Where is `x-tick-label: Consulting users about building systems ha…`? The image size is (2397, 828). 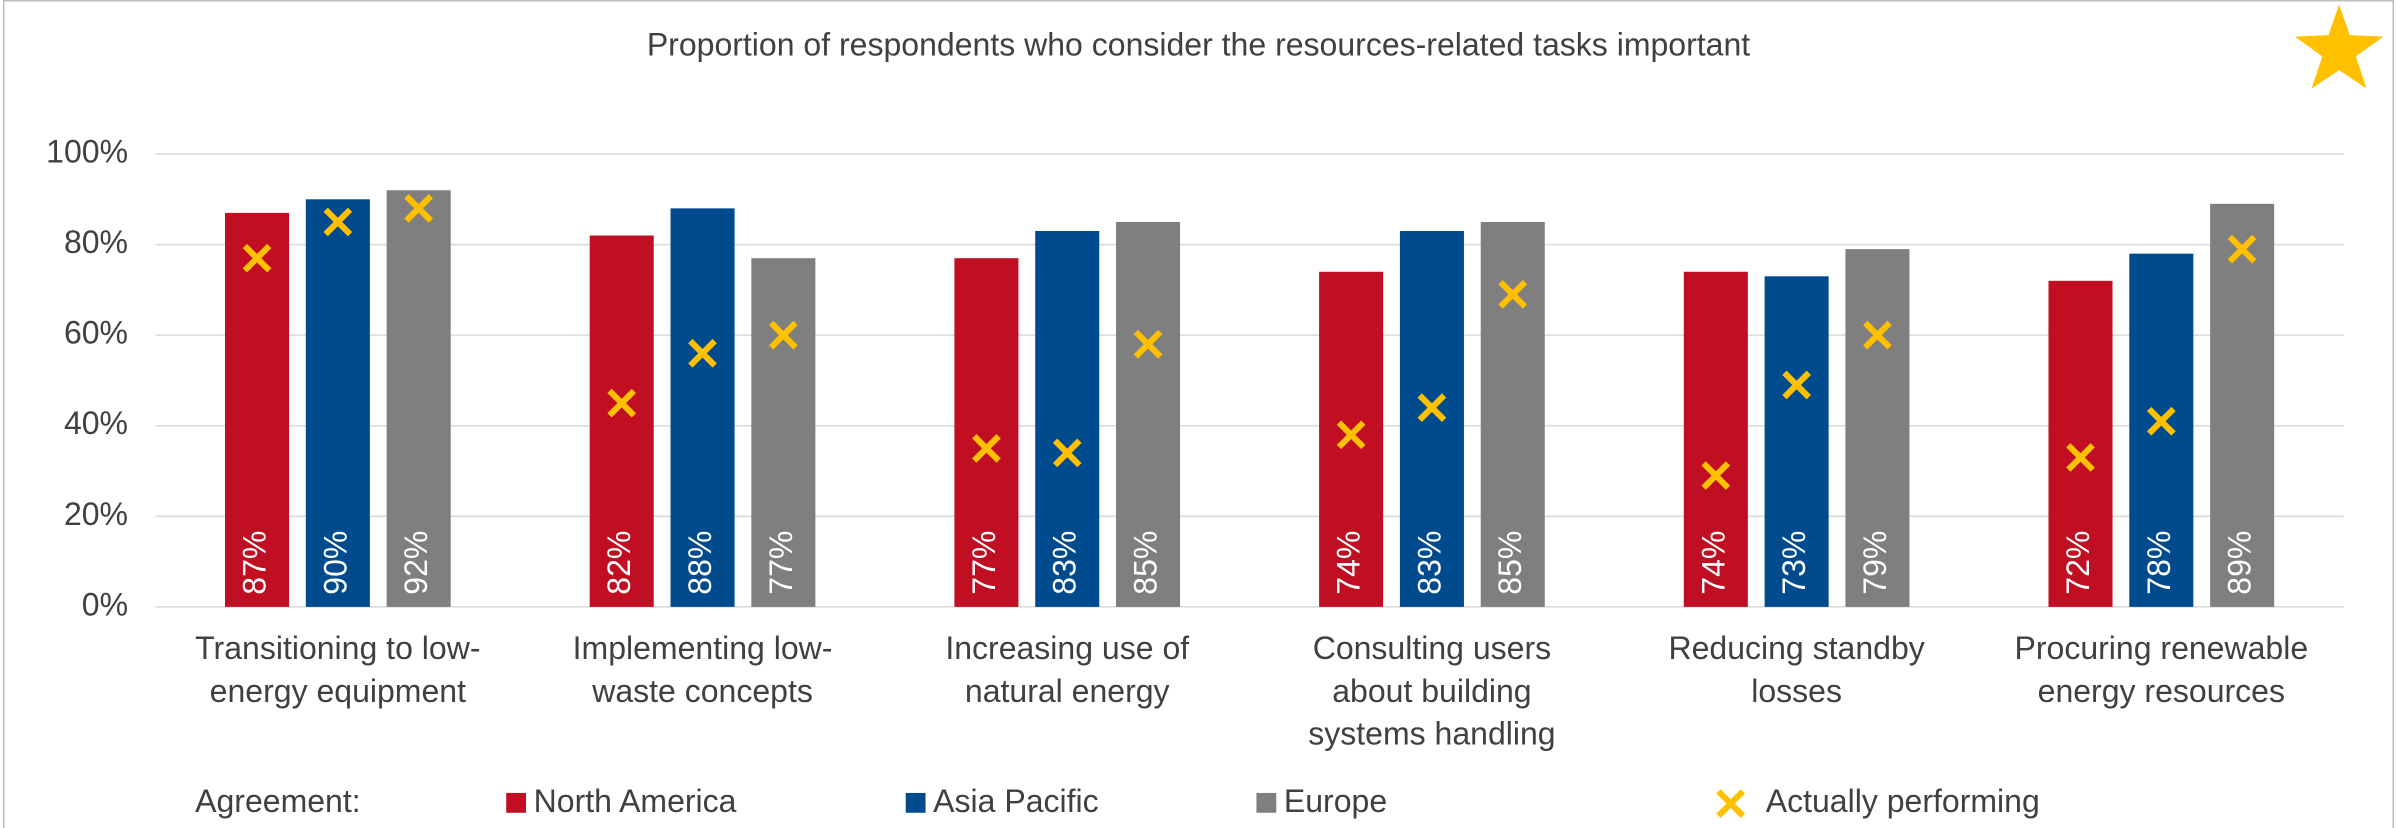
x-tick-label: Consulting users about building systems ha… is located at coordinates (1431, 691).